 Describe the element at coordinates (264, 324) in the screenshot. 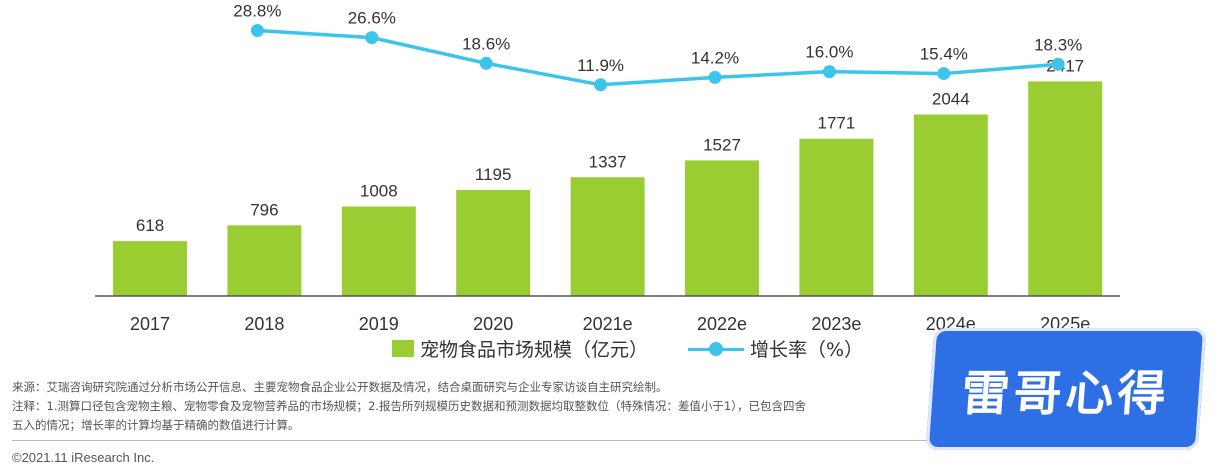

I see `x-tick-label: 2018` at that location.